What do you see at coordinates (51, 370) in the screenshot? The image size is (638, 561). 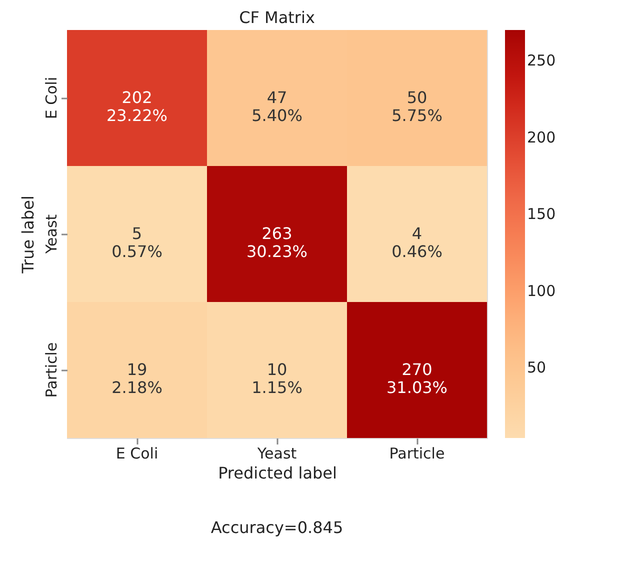 I see `y-tick-label: Particle` at bounding box center [51, 370].